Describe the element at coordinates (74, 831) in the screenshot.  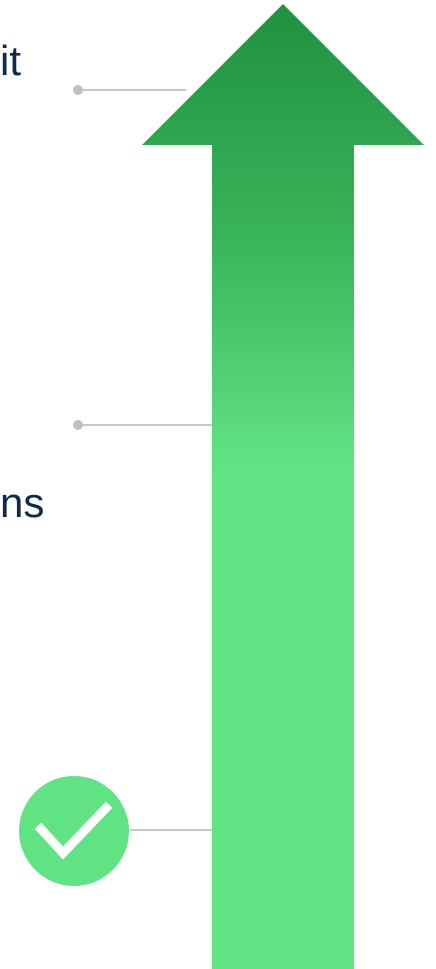
I see `check-circle-icon` at that location.